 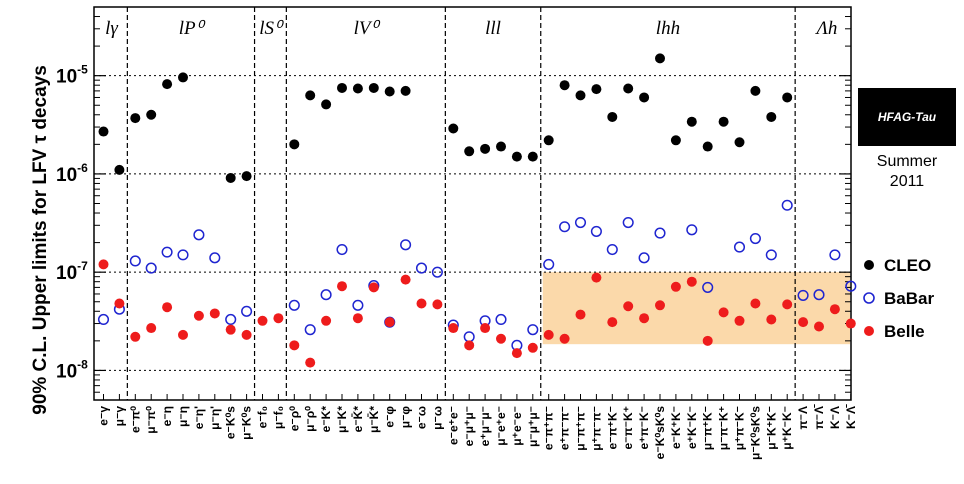 I want to click on x-tick-label: μ⁻K⁰s, so click(x=247, y=423).